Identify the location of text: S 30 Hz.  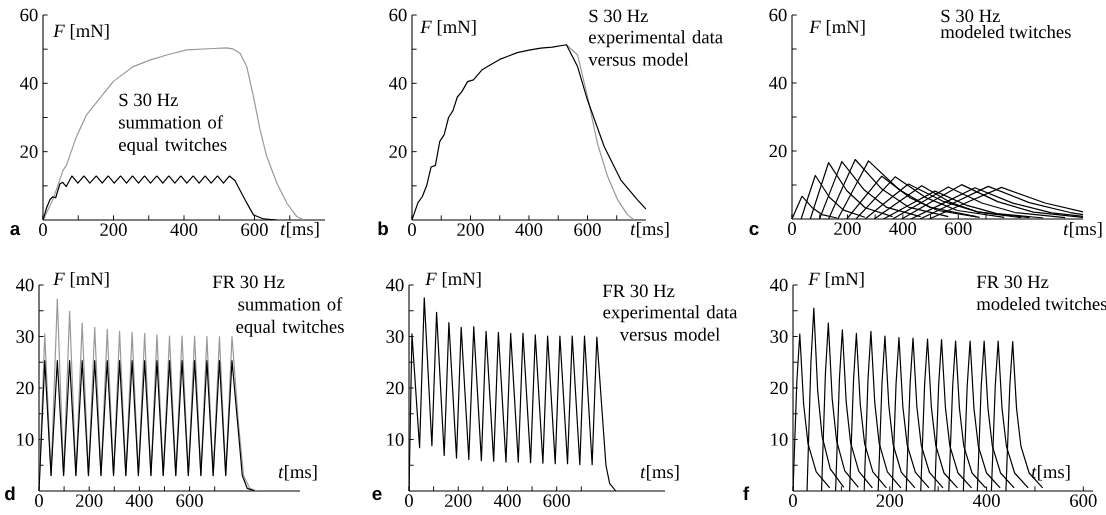
(148, 100).